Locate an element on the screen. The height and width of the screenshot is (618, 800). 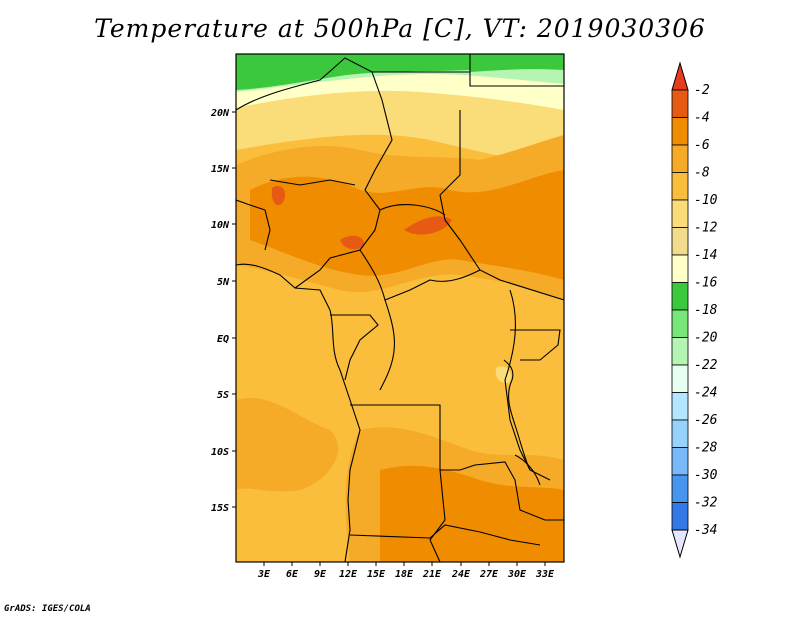
colorbar-label: -2 is located at coordinates (702, 90).